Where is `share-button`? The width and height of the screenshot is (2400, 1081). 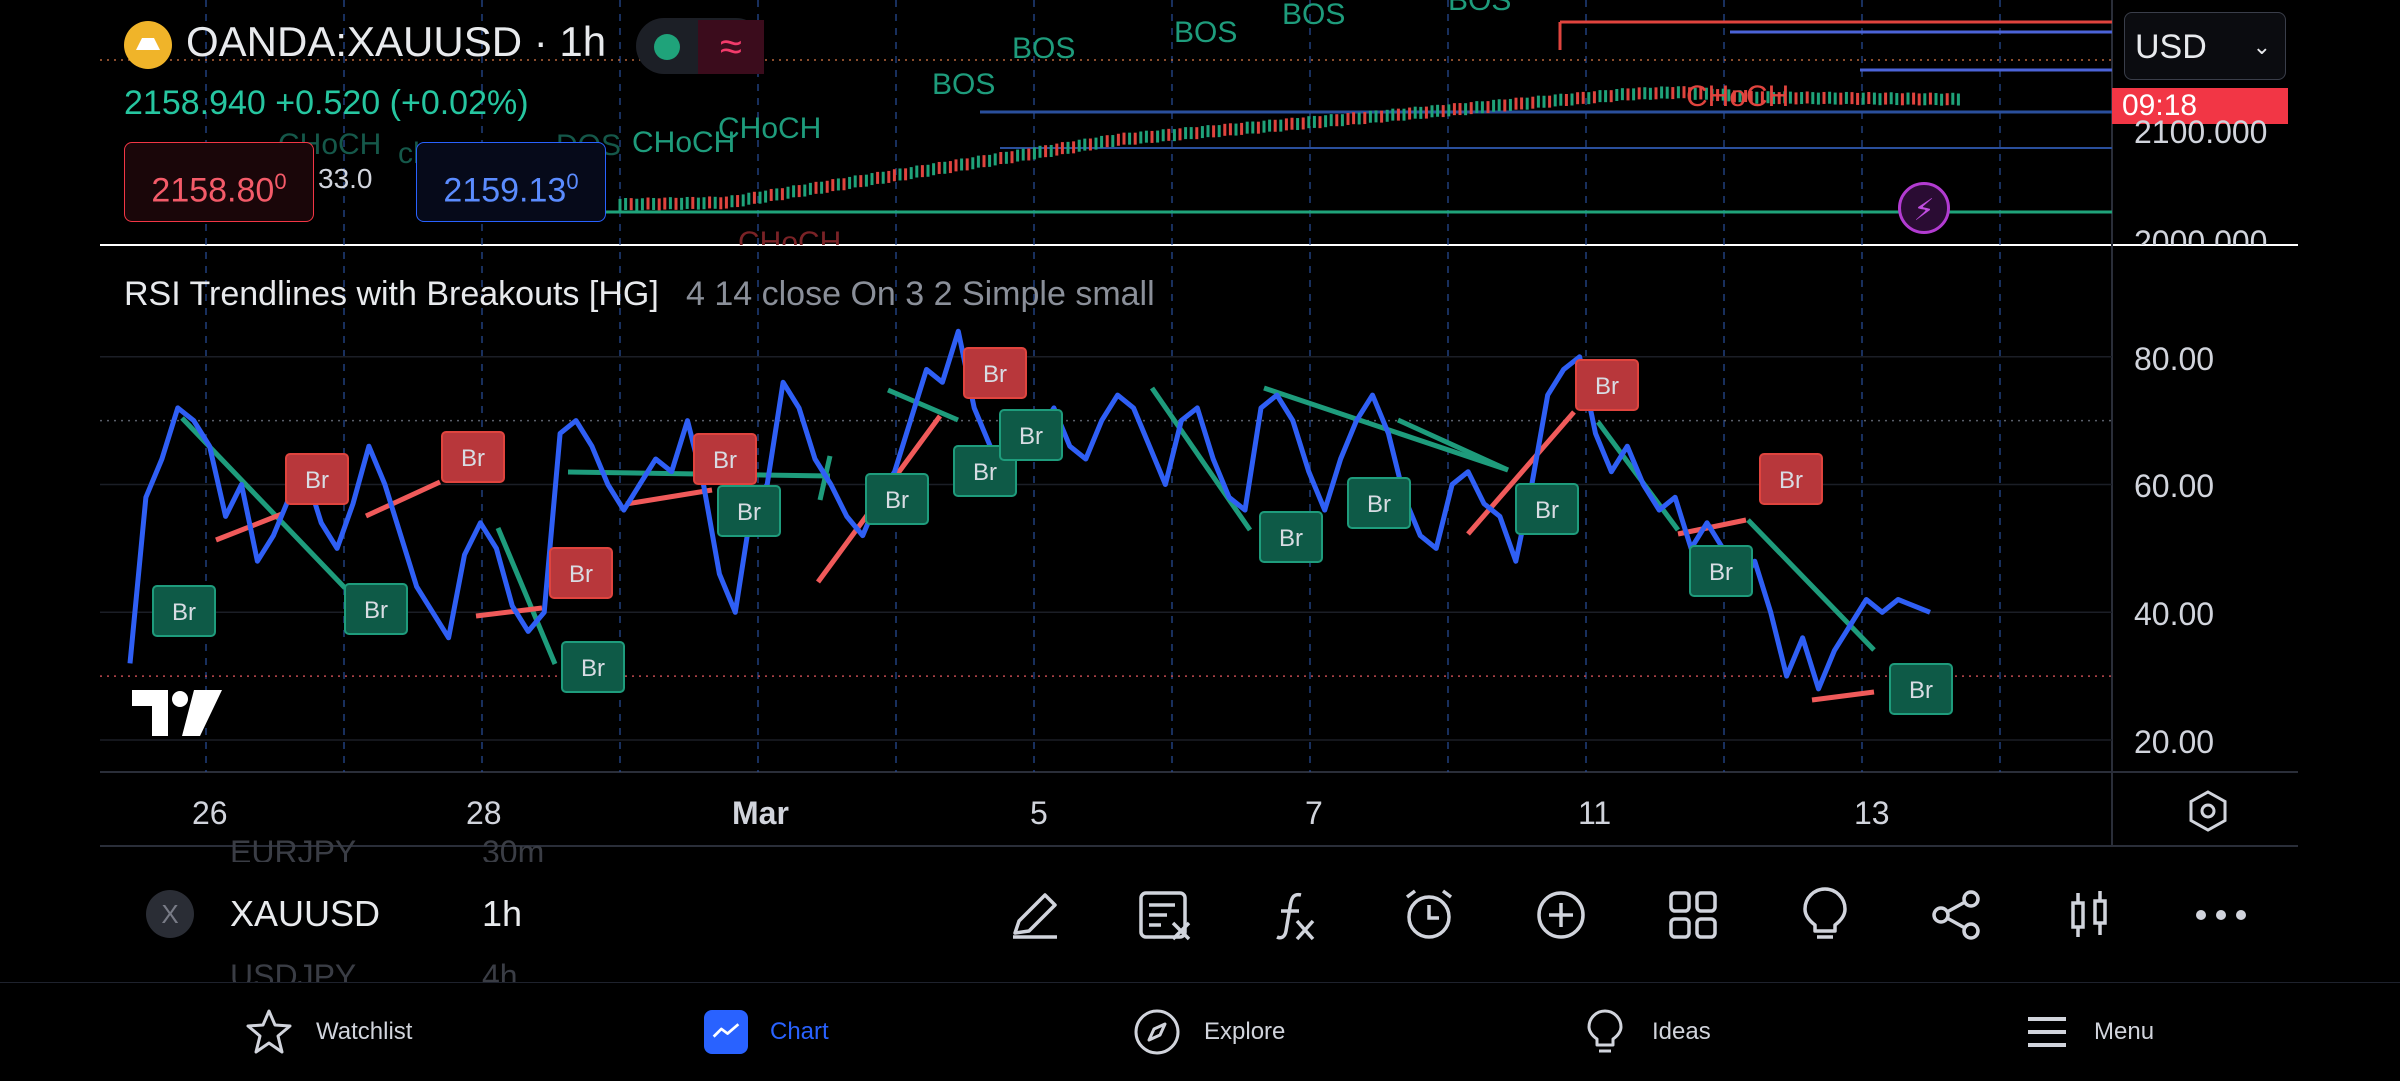
share-button is located at coordinates (1957, 915).